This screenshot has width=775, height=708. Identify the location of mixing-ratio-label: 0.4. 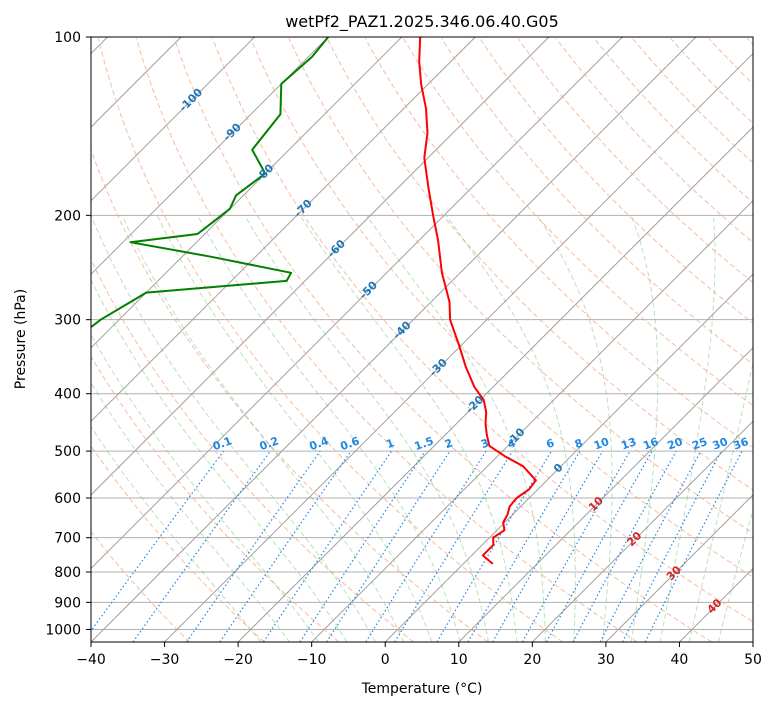
(319, 443).